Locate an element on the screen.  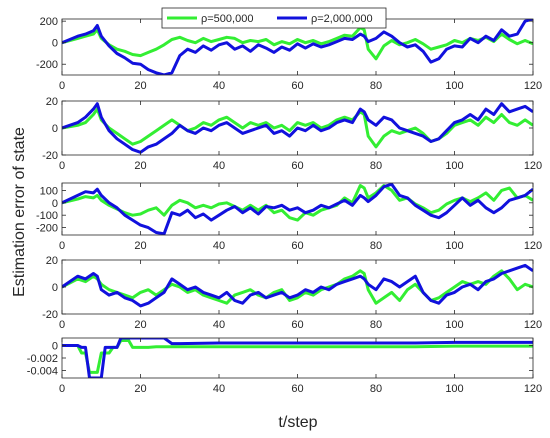
legend-label-rho-500000: ρ=500,000 is located at coordinates (227, 19).